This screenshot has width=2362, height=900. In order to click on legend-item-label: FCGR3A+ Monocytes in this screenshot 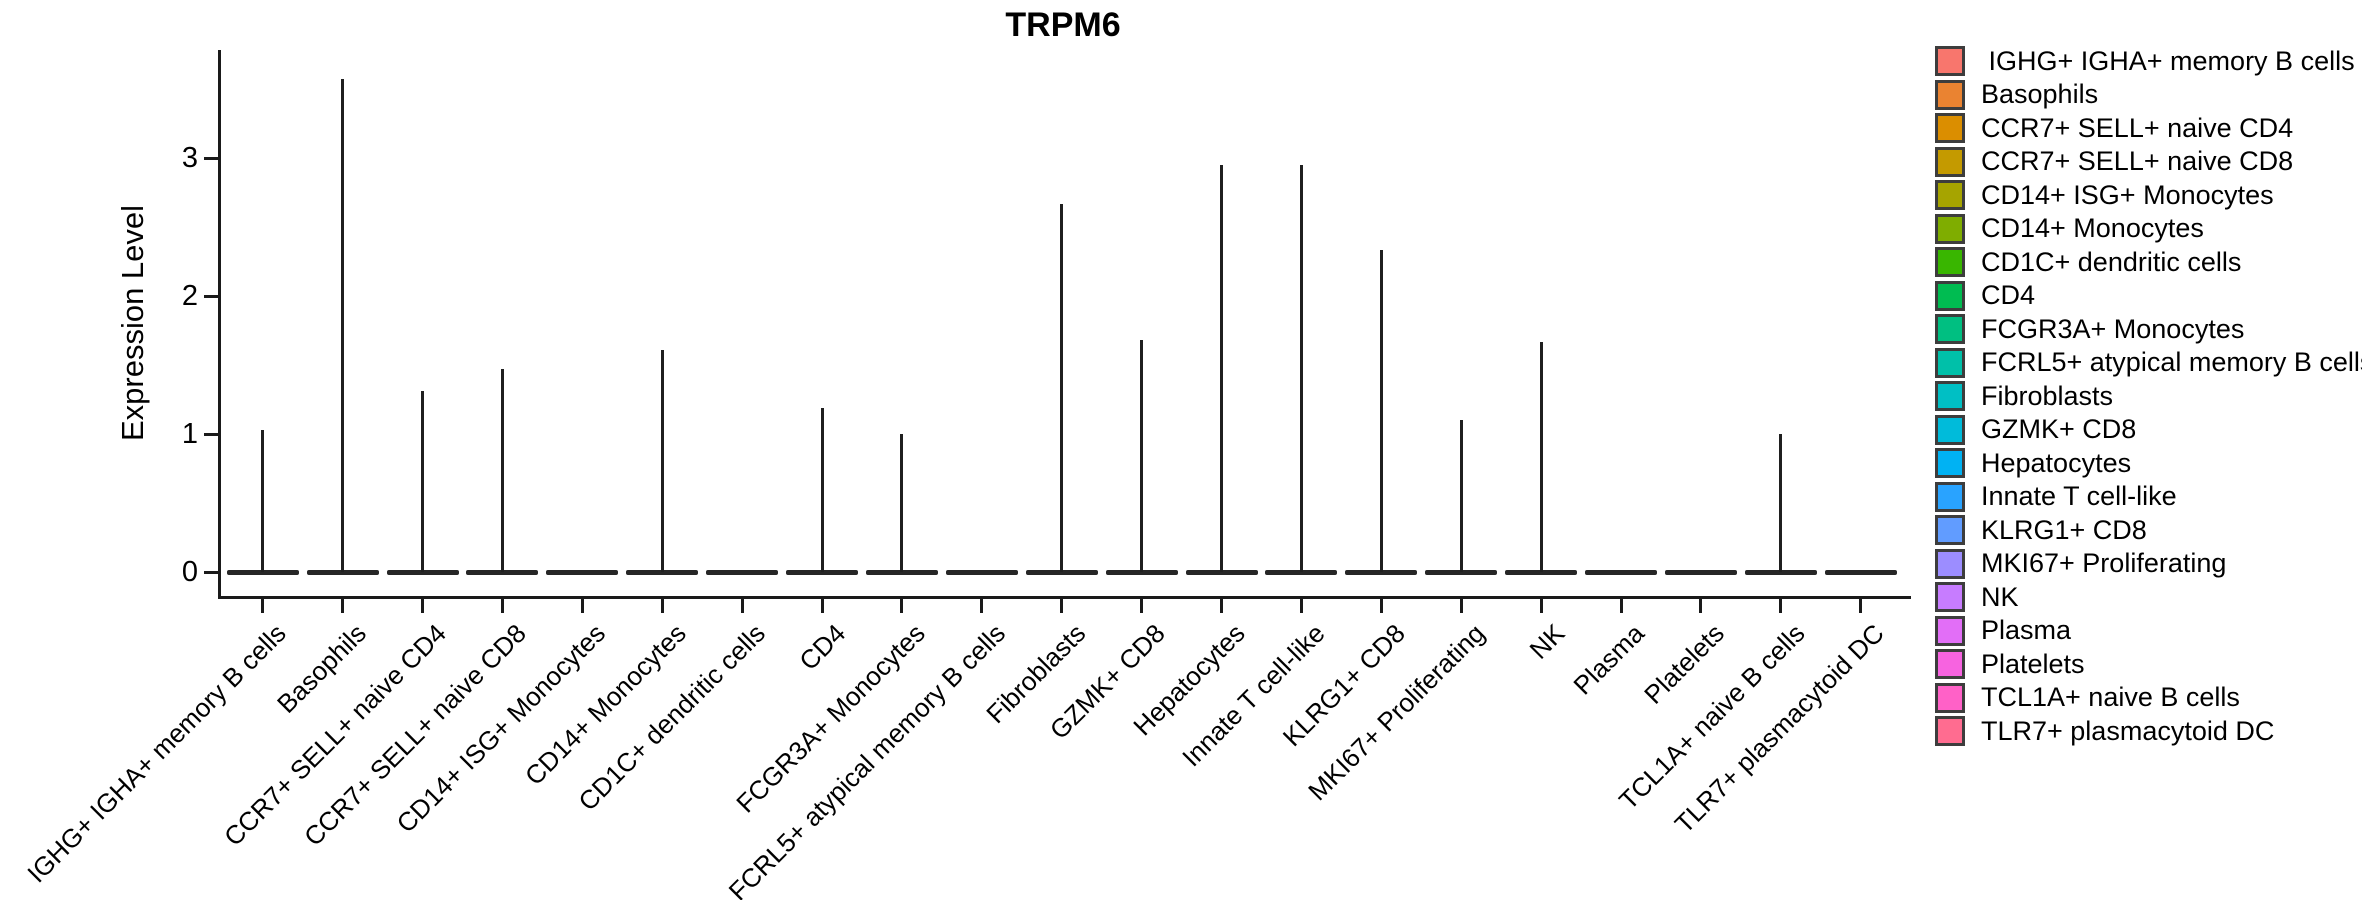, I will do `click(2113, 328)`.